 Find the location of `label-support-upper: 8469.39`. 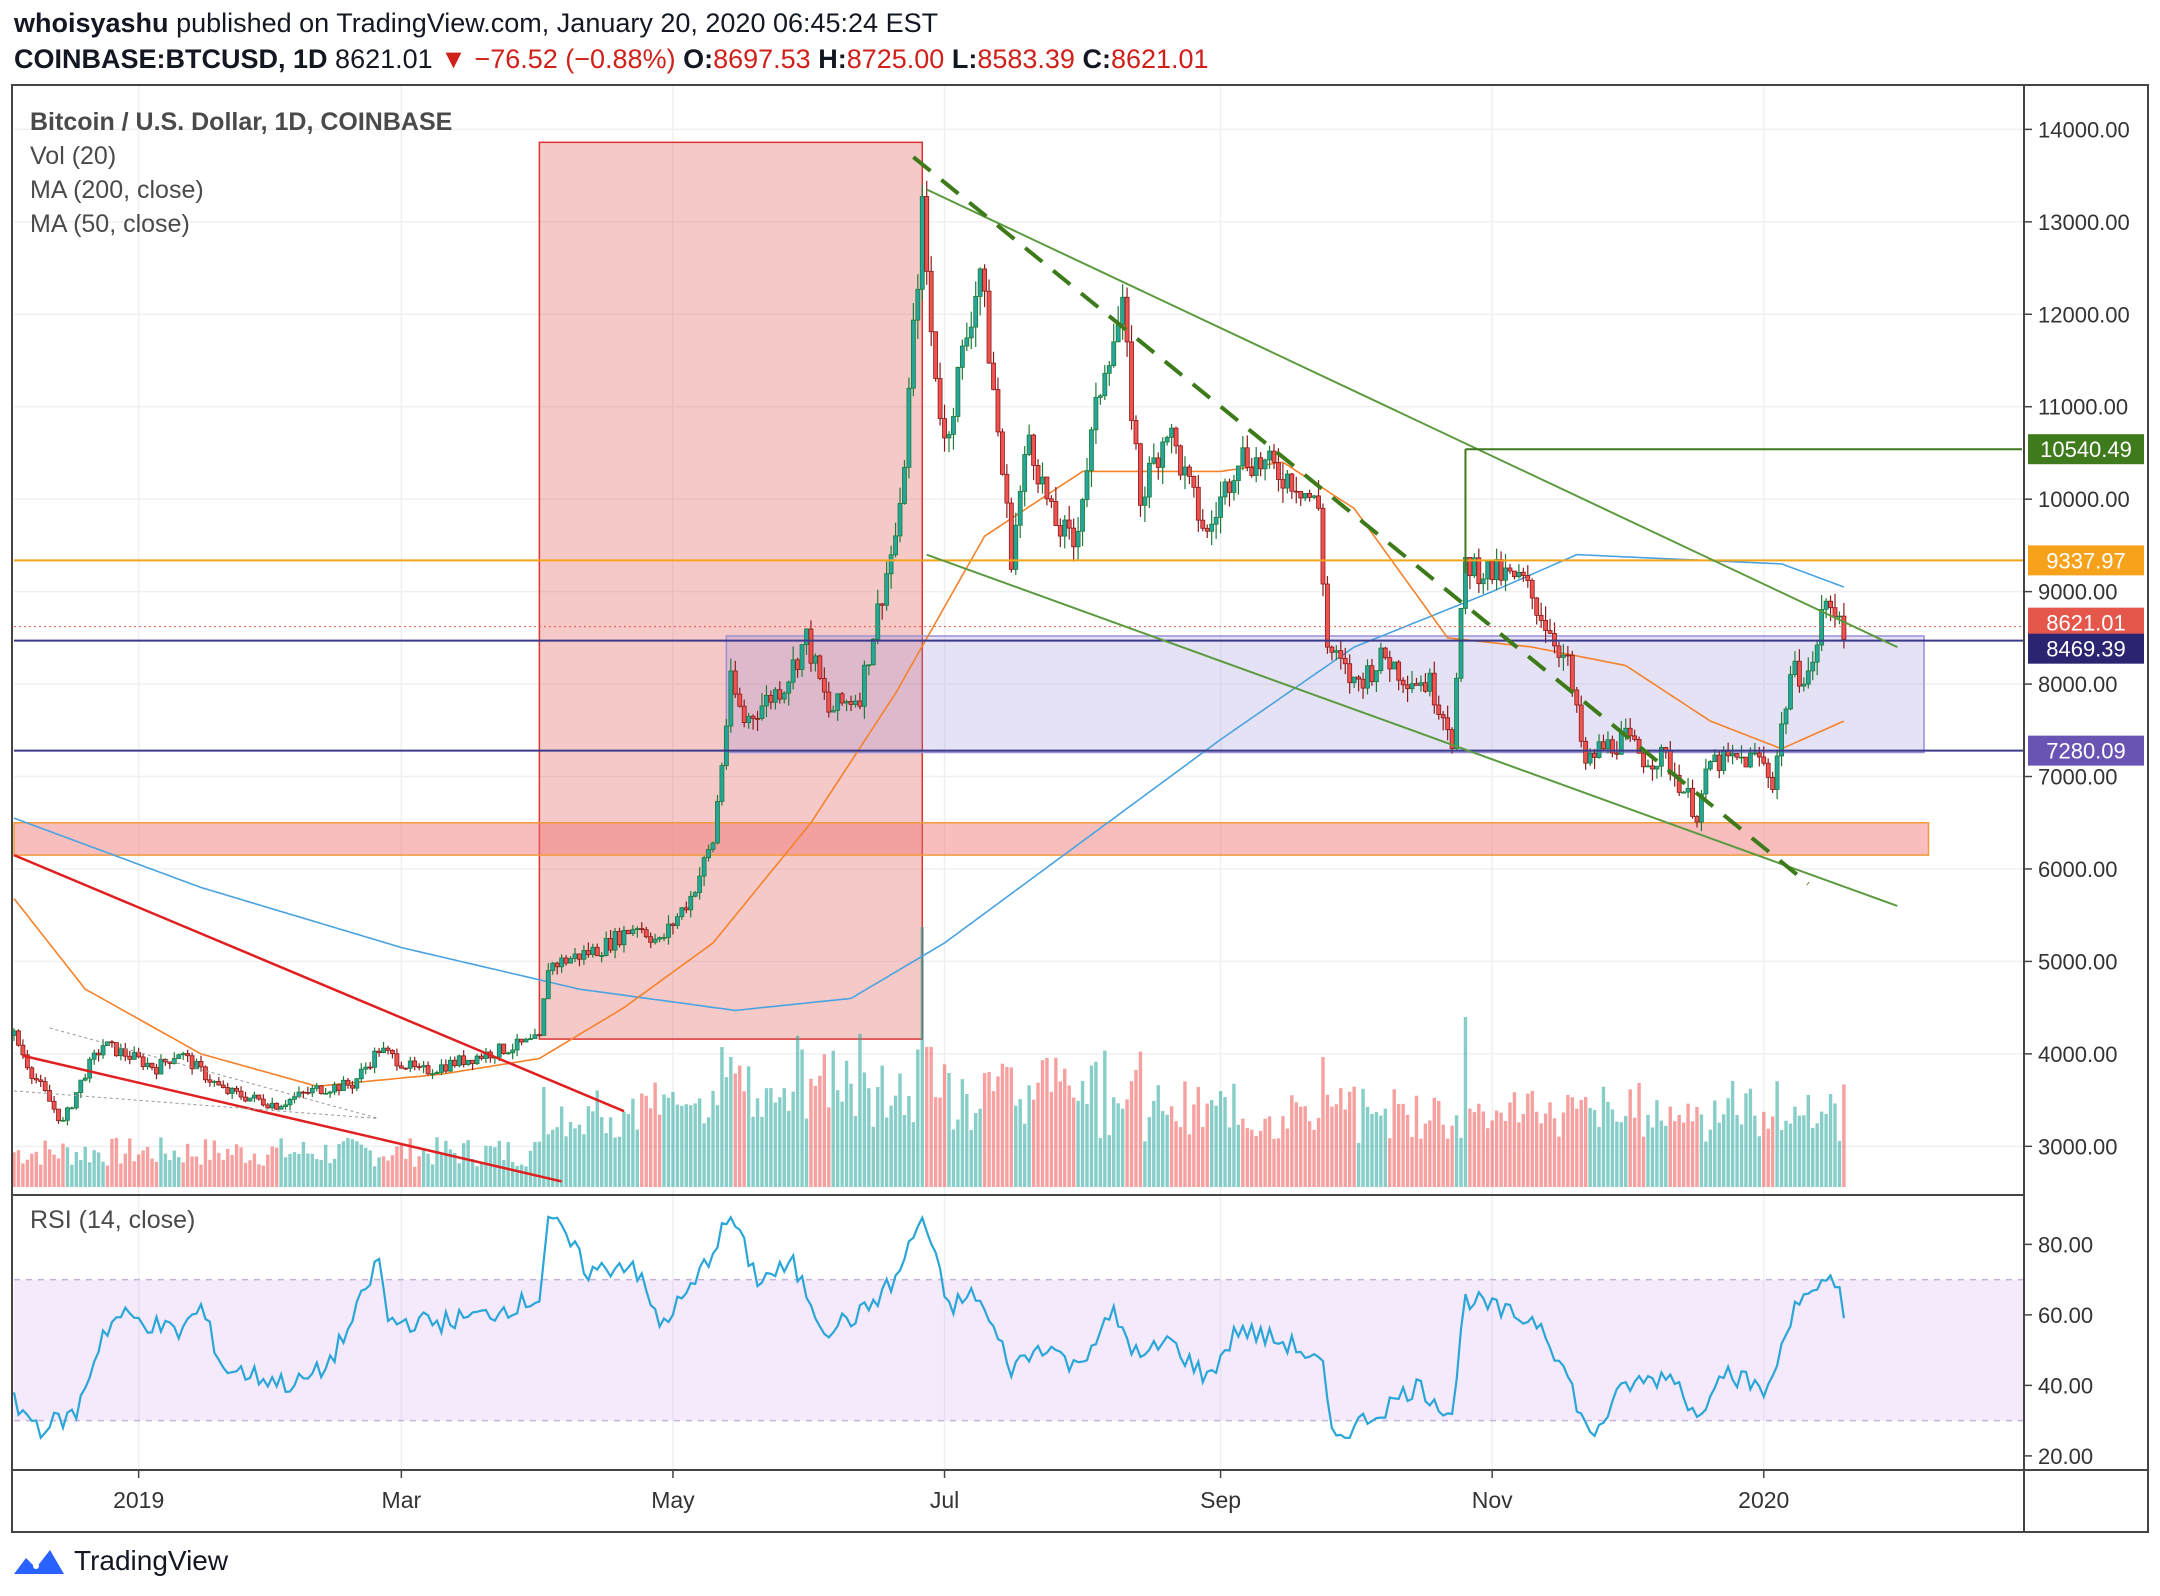

label-support-upper: 8469.39 is located at coordinates (2086, 649).